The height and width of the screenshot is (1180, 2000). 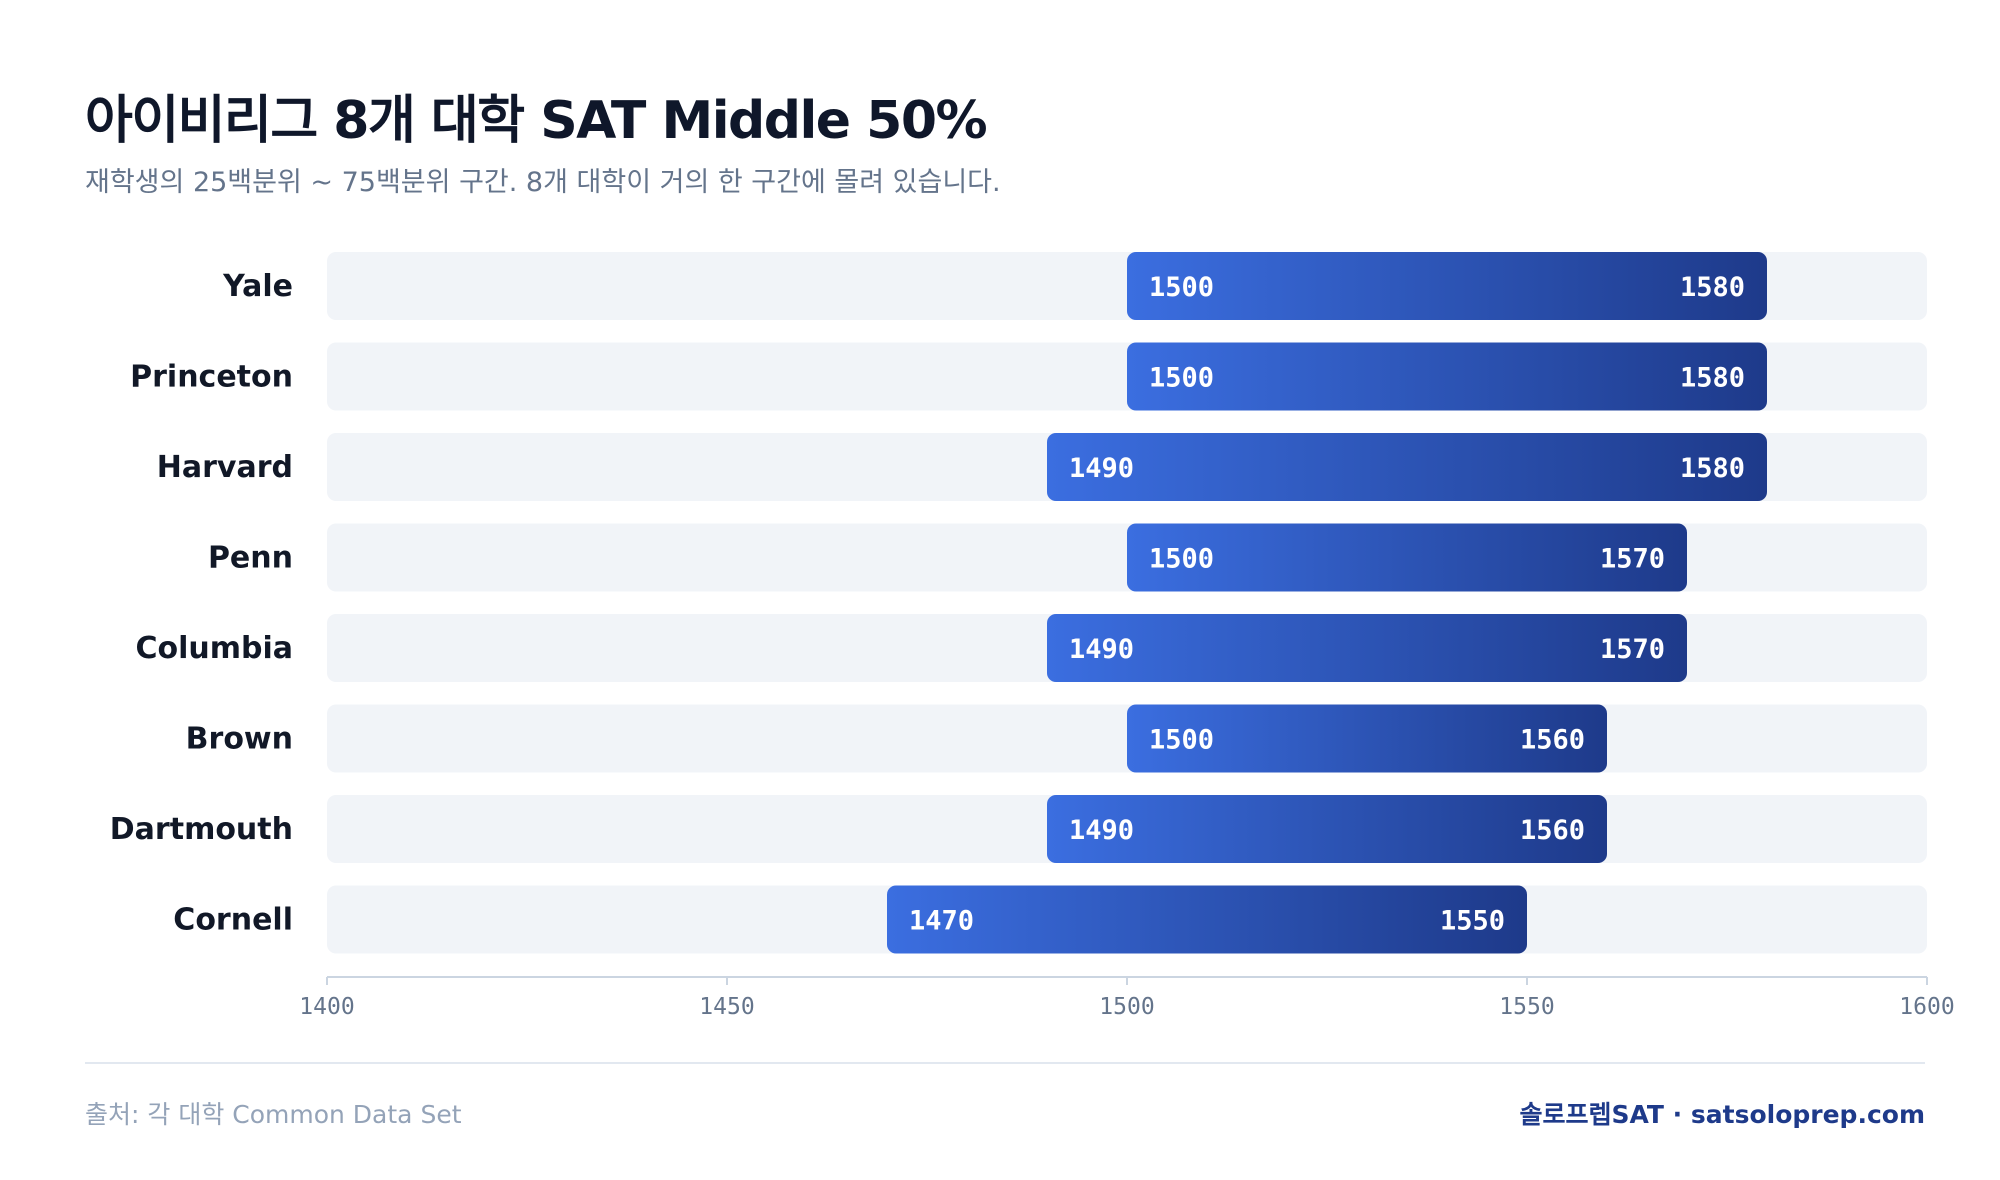 What do you see at coordinates (211, 377) in the screenshot?
I see `row-label: Princeton` at bounding box center [211, 377].